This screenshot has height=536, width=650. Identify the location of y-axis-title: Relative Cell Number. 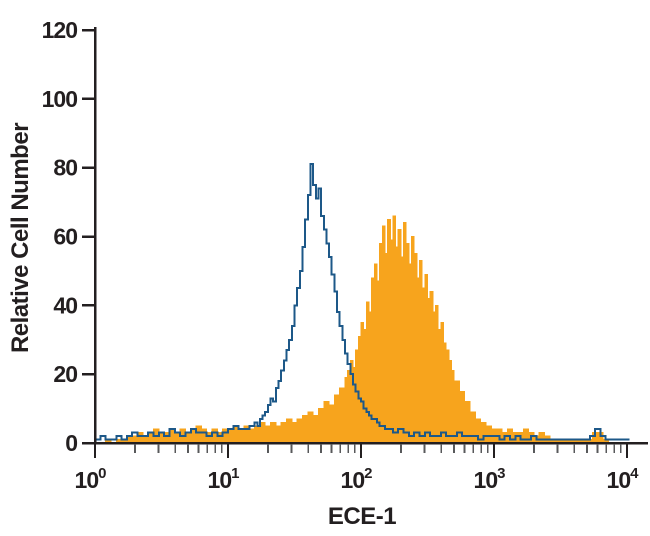
(20, 238).